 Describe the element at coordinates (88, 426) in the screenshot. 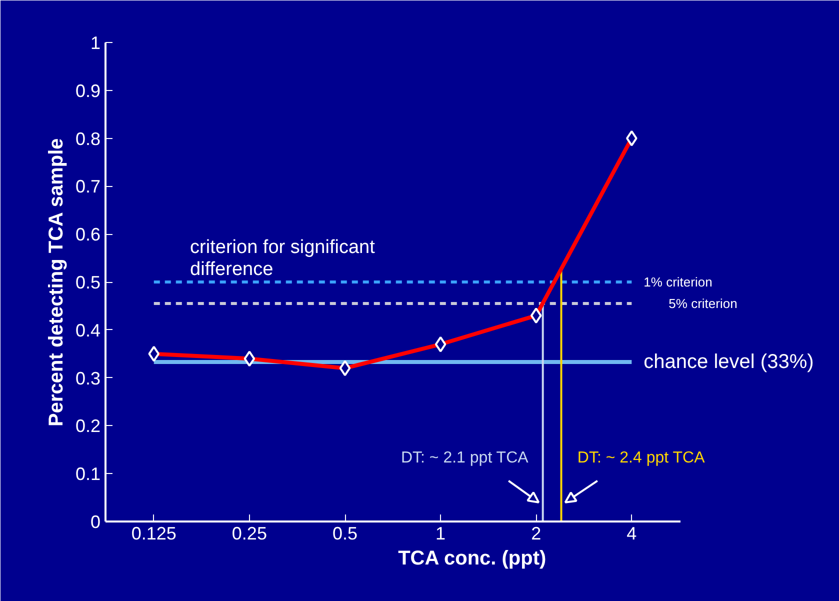

I see `y-tick-label: 0.2` at that location.